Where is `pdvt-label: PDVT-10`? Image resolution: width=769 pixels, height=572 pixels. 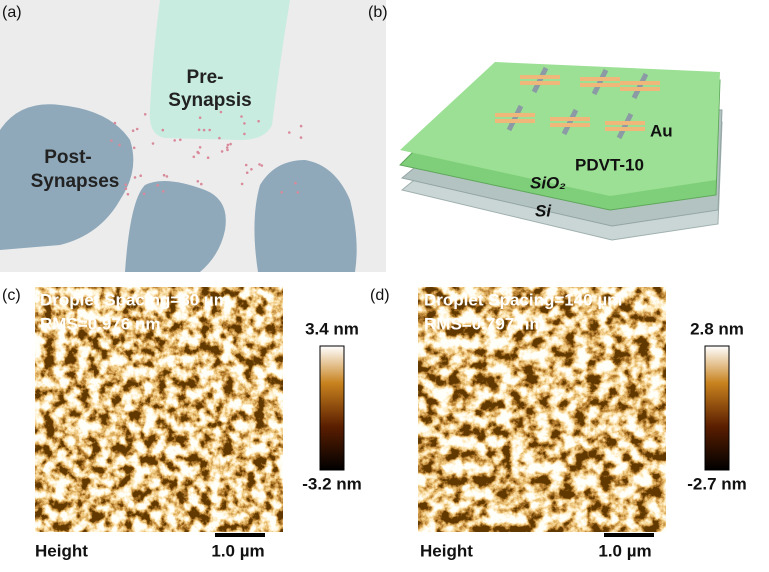
pdvt-label: PDVT-10 is located at coordinates (609, 164).